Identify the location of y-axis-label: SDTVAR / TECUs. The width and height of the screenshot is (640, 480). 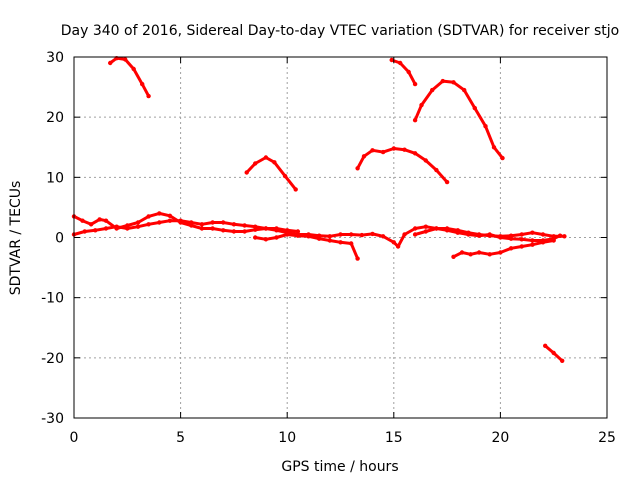
(16, 238).